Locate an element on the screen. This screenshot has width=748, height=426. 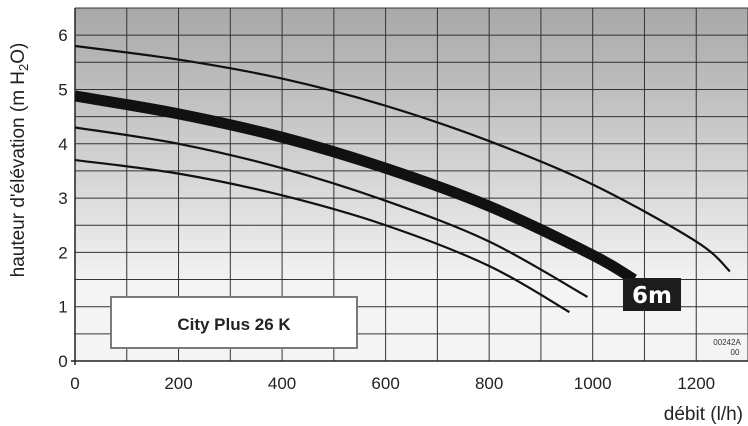
x-tick-label: 600 is located at coordinates (385, 383).